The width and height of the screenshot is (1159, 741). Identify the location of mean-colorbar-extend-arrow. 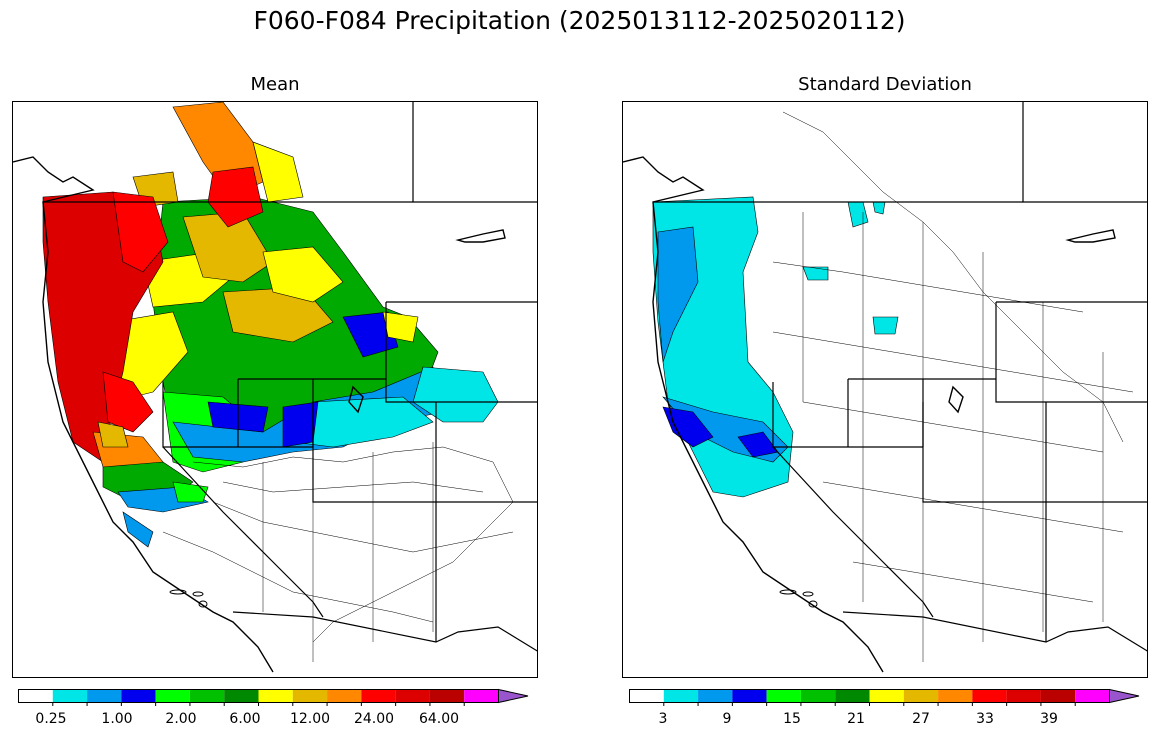
(513, 696).